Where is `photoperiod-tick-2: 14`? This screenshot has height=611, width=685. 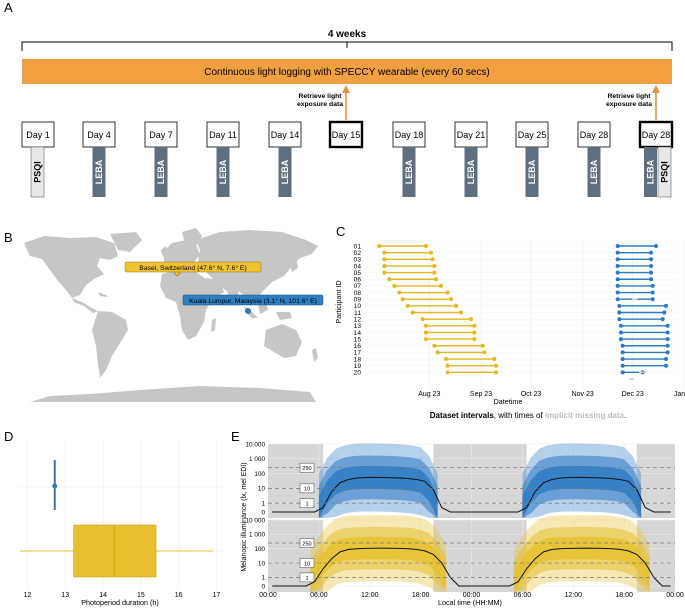 photoperiod-tick-2: 14 is located at coordinates (103, 595).